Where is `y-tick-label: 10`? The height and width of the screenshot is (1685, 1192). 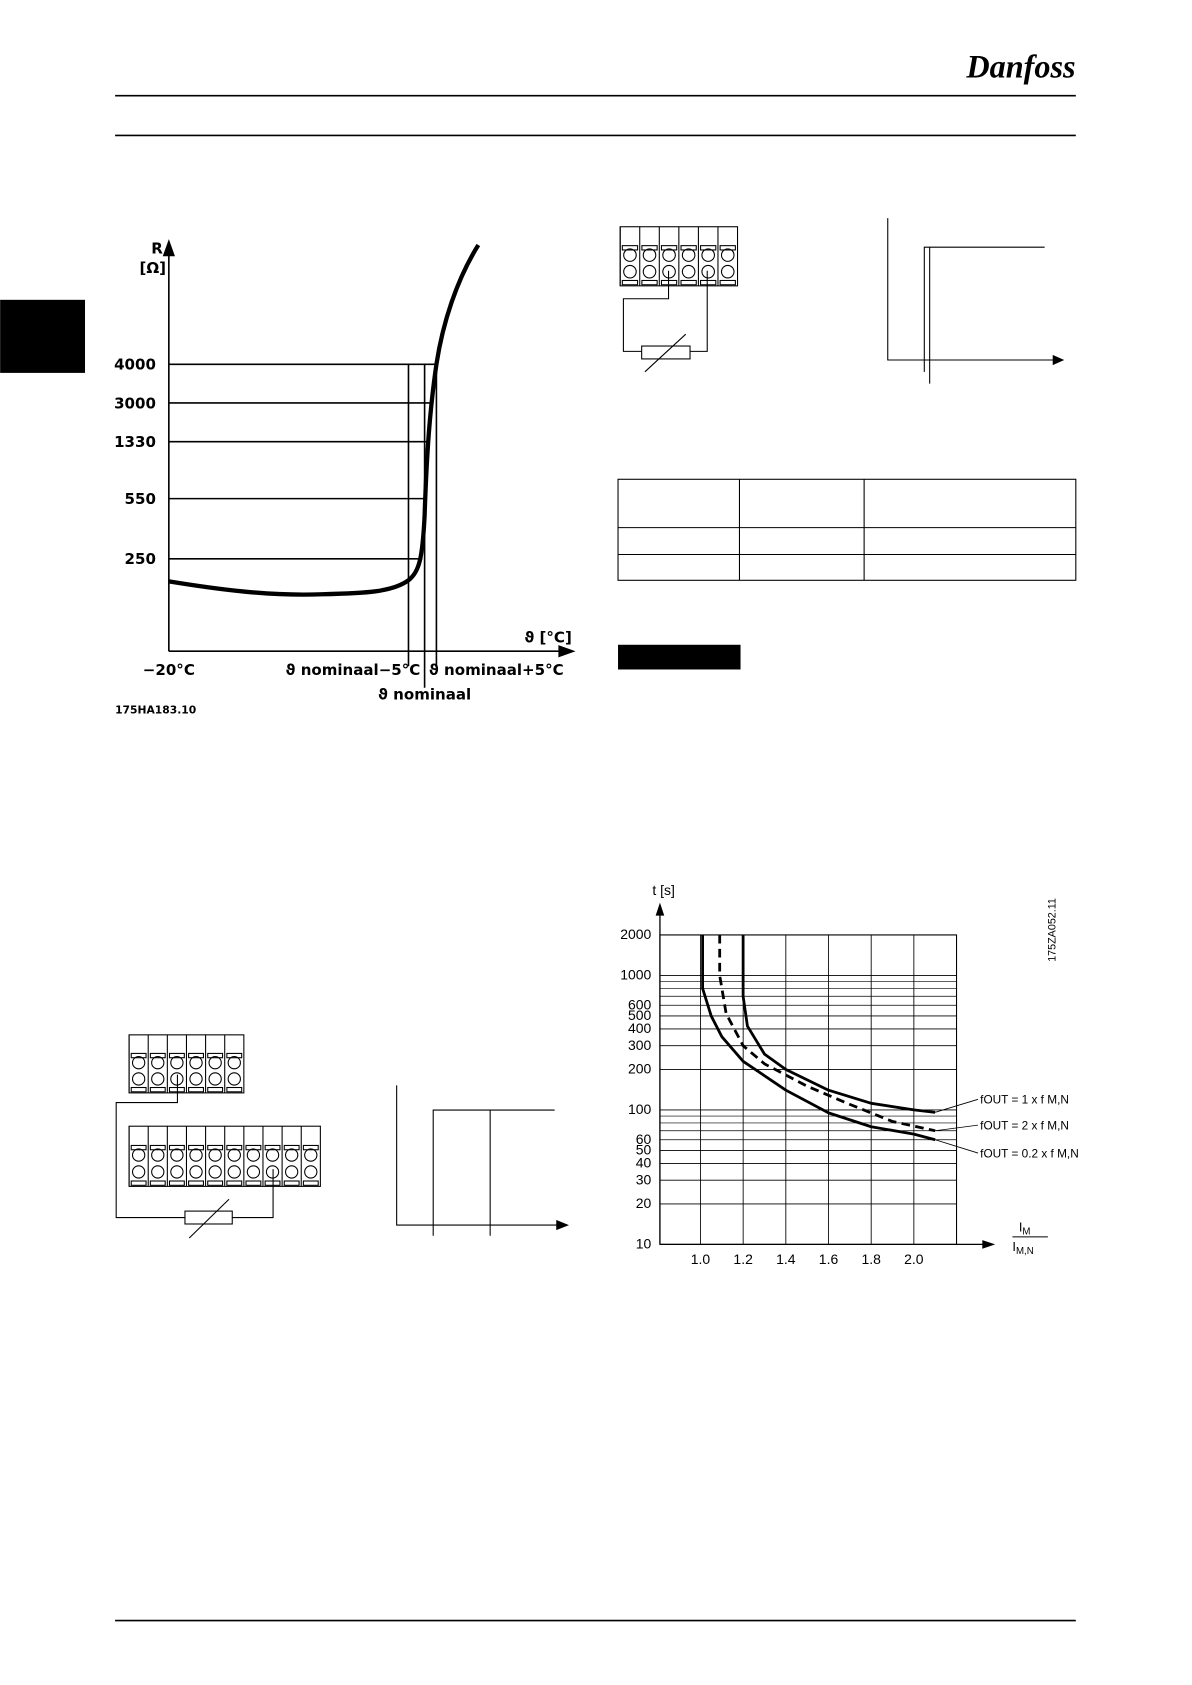 y-tick-label: 10 is located at coordinates (644, 1244).